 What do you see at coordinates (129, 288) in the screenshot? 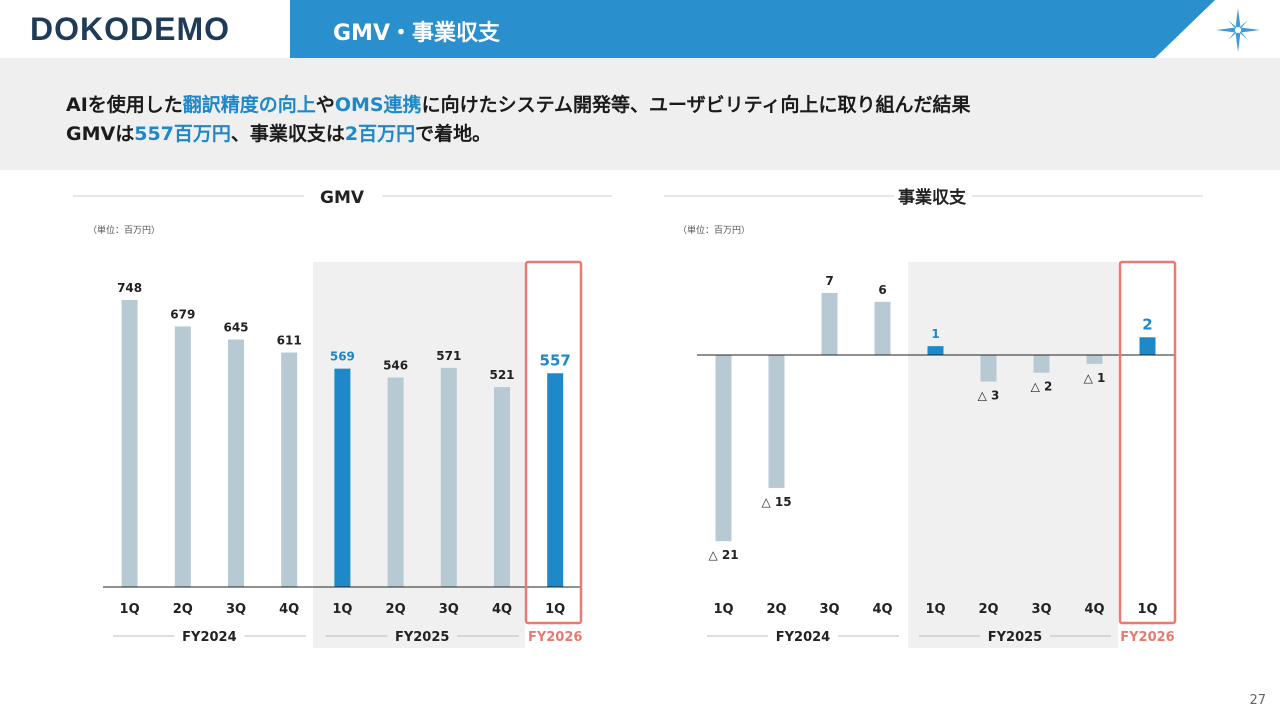
I see `value-label: 748` at bounding box center [129, 288].